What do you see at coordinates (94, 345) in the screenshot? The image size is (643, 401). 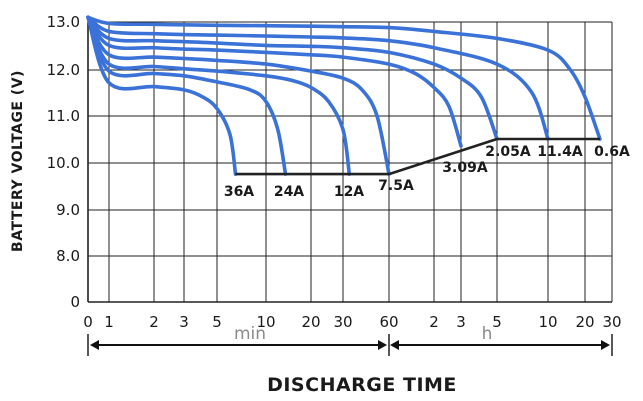 I see `min-arrow-left` at bounding box center [94, 345].